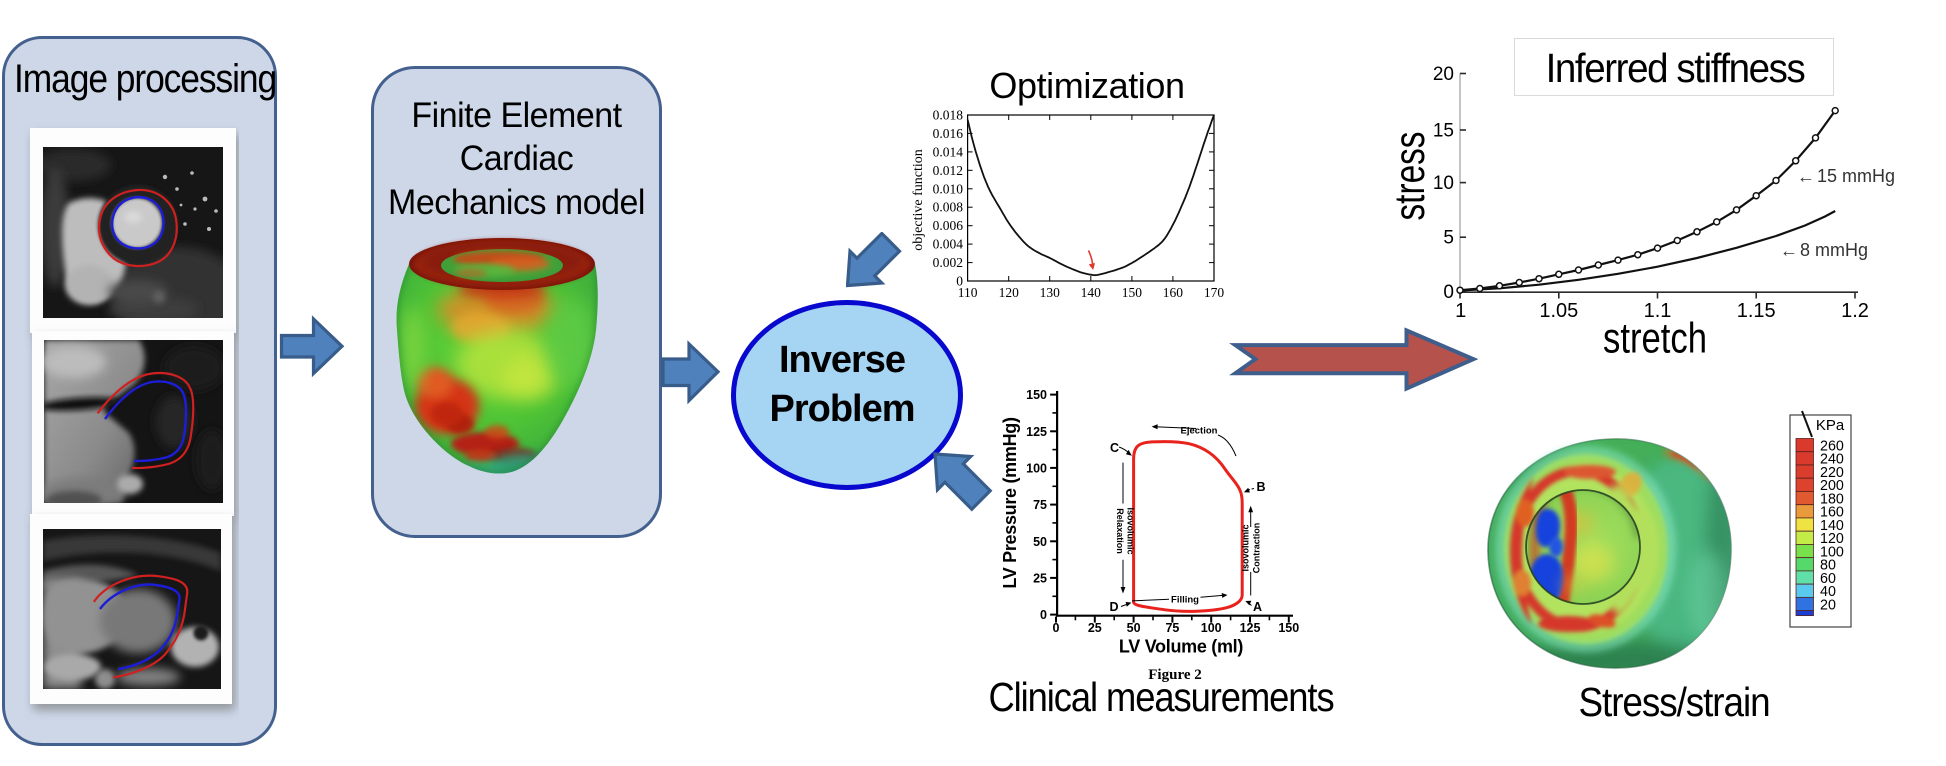 Image resolution: width=1946 pixels, height=766 pixels. Describe the element at coordinates (1199, 431) in the screenshot. I see `svg-text: Ejection` at that location.